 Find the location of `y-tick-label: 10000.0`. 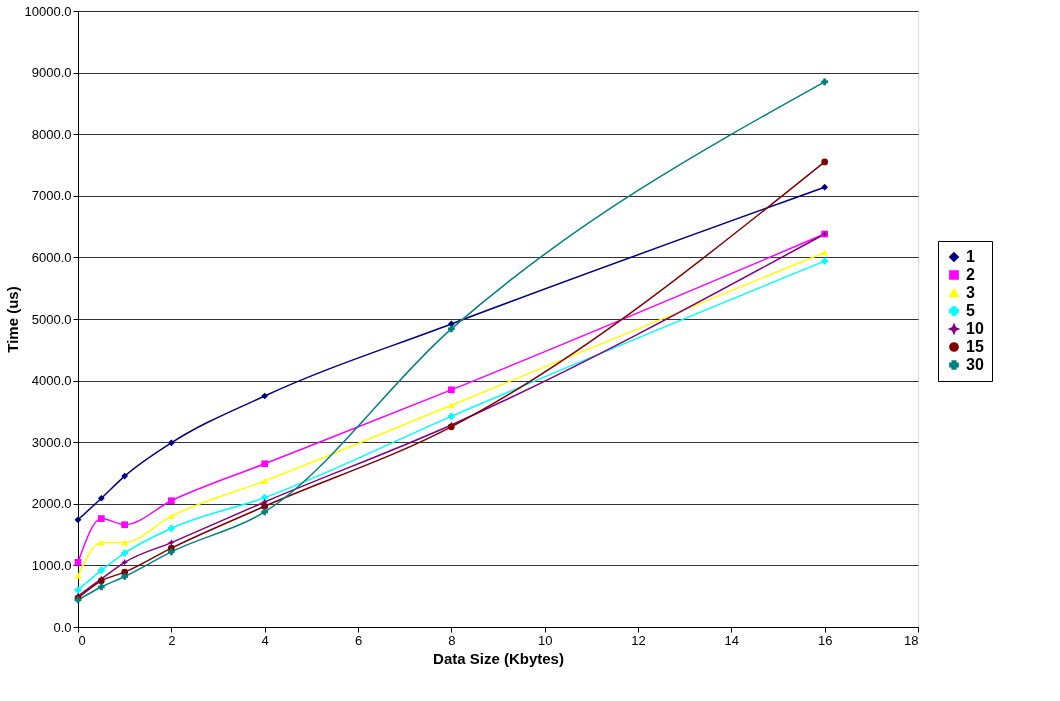

y-tick-label: 10000.0 is located at coordinates (48, 11).